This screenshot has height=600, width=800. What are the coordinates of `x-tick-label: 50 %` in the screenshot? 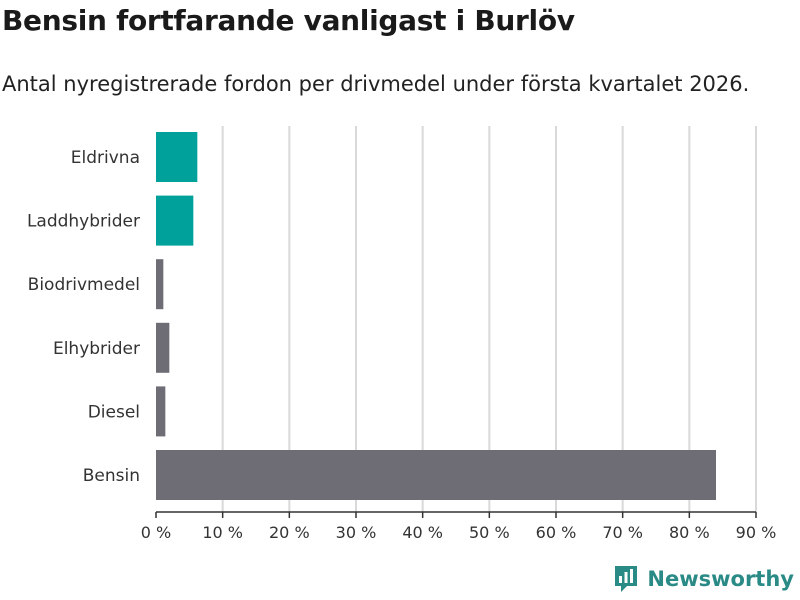 It's located at (489, 532).